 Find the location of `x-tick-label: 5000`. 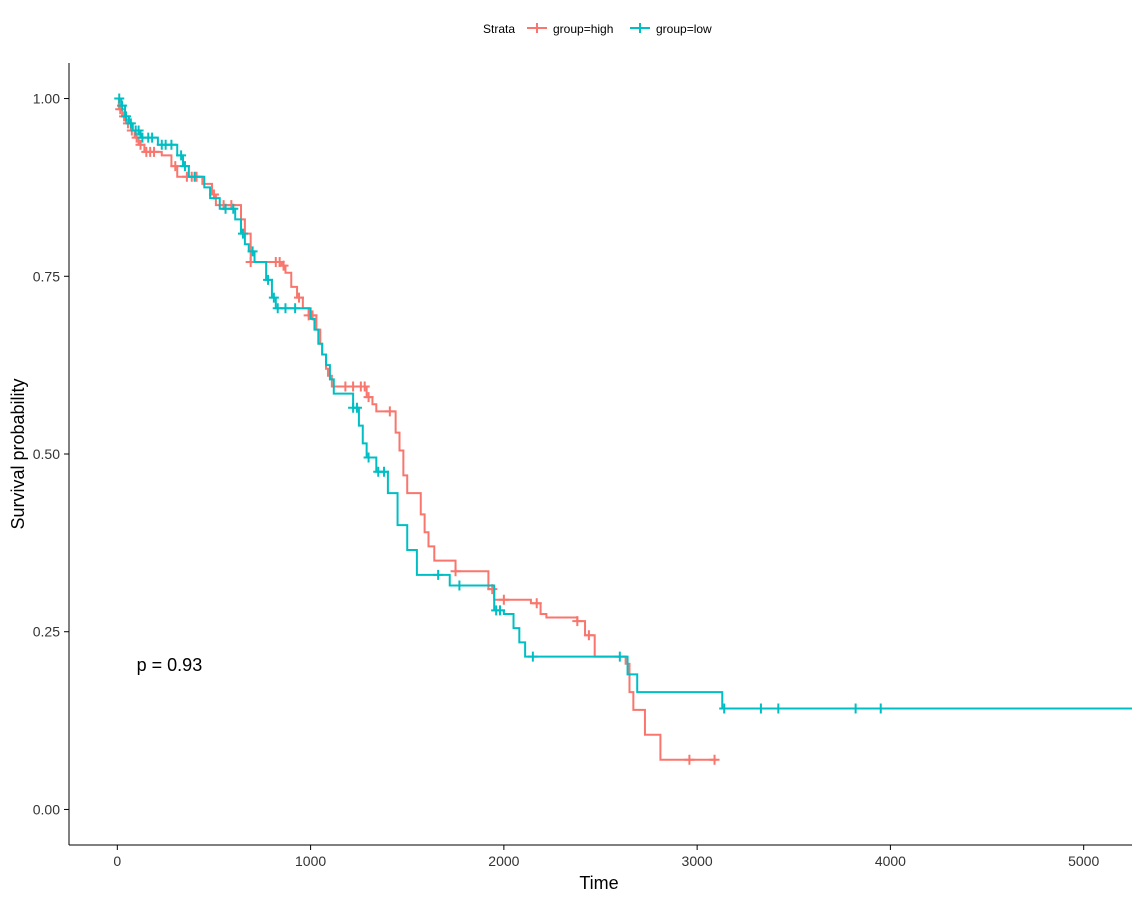

x-tick-label: 5000 is located at coordinates (1083, 861).